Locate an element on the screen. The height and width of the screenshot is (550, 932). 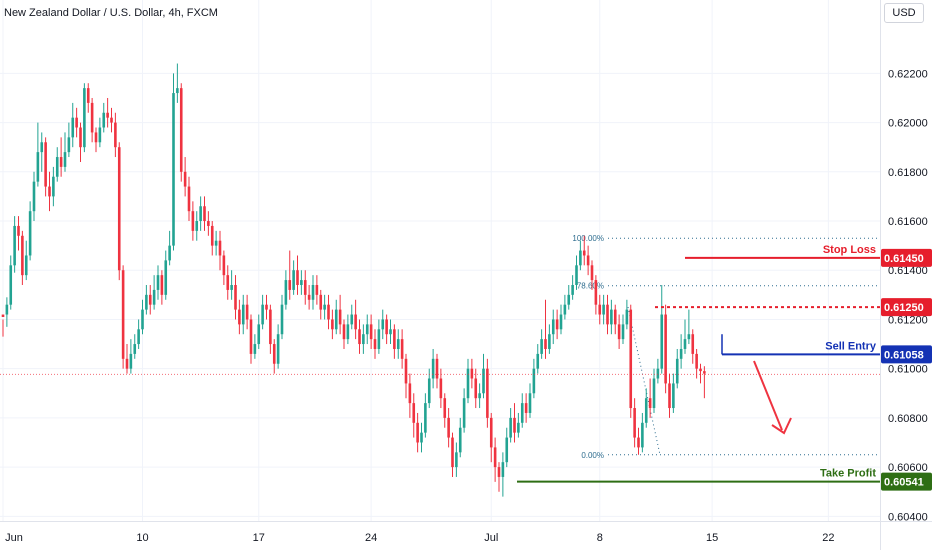
y-tick-label: 0.60600 is located at coordinates (908, 468).